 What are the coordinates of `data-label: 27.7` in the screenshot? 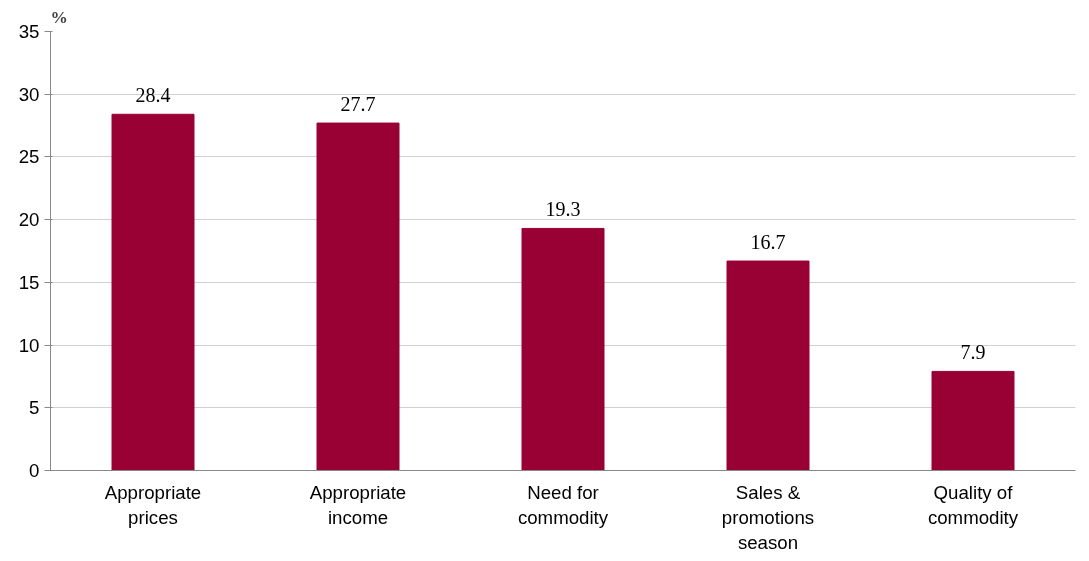 It's located at (358, 104).